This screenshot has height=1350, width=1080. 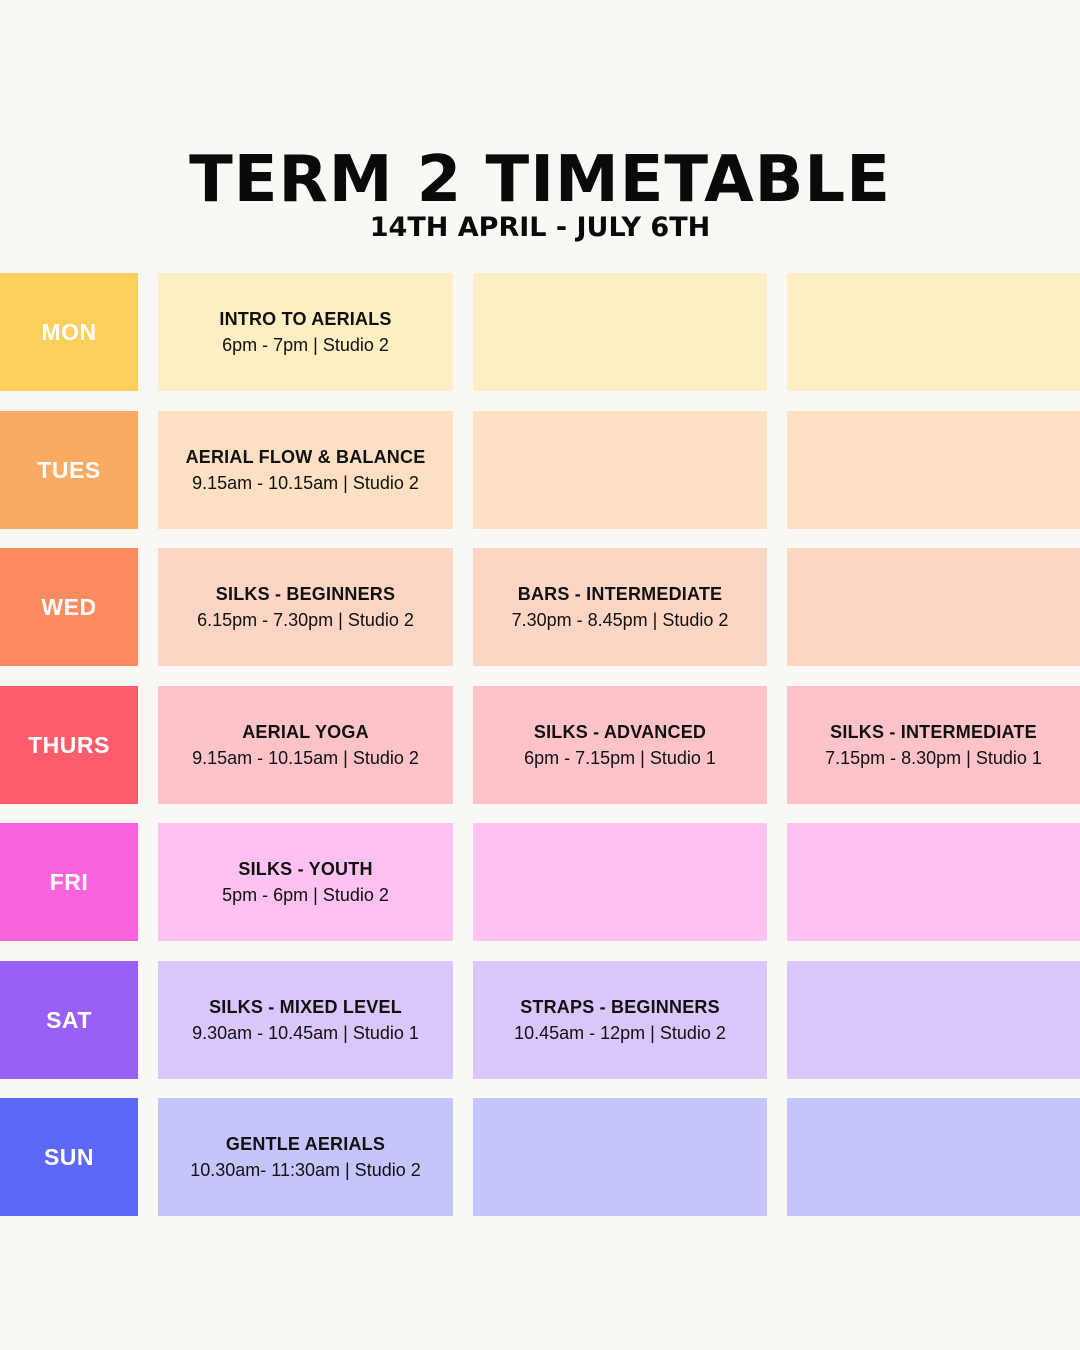 I want to click on class-name: SILKS - INTERMEDIATE, so click(x=933, y=732).